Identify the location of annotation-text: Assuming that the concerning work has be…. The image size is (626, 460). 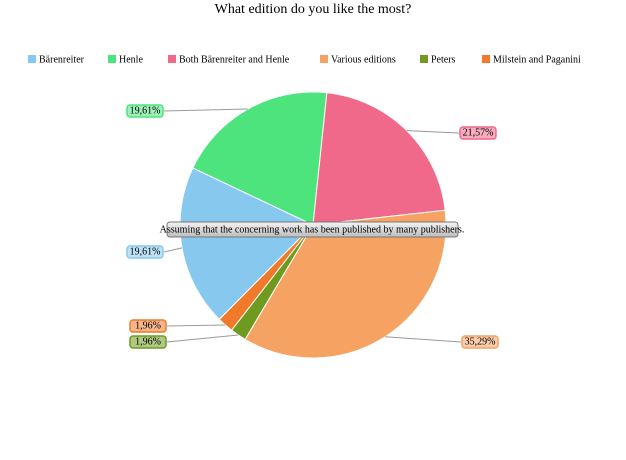
(312, 229).